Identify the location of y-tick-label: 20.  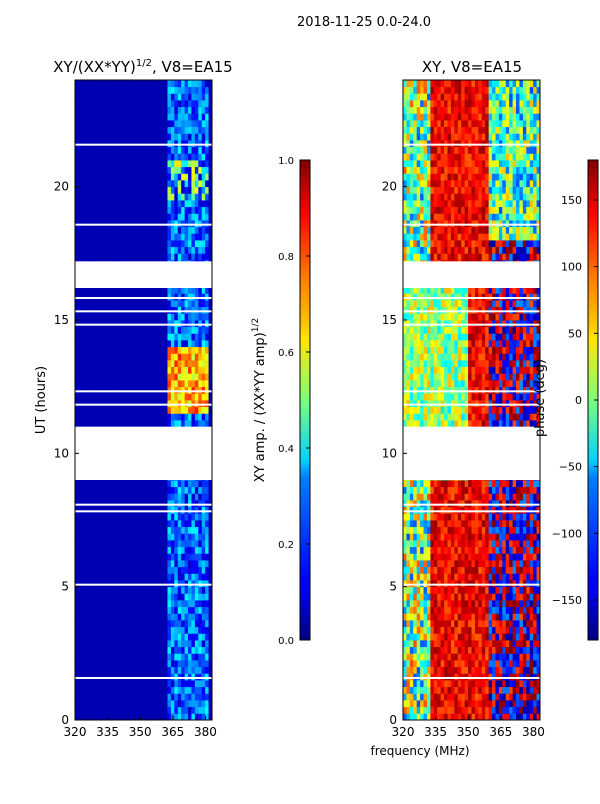
(61, 187).